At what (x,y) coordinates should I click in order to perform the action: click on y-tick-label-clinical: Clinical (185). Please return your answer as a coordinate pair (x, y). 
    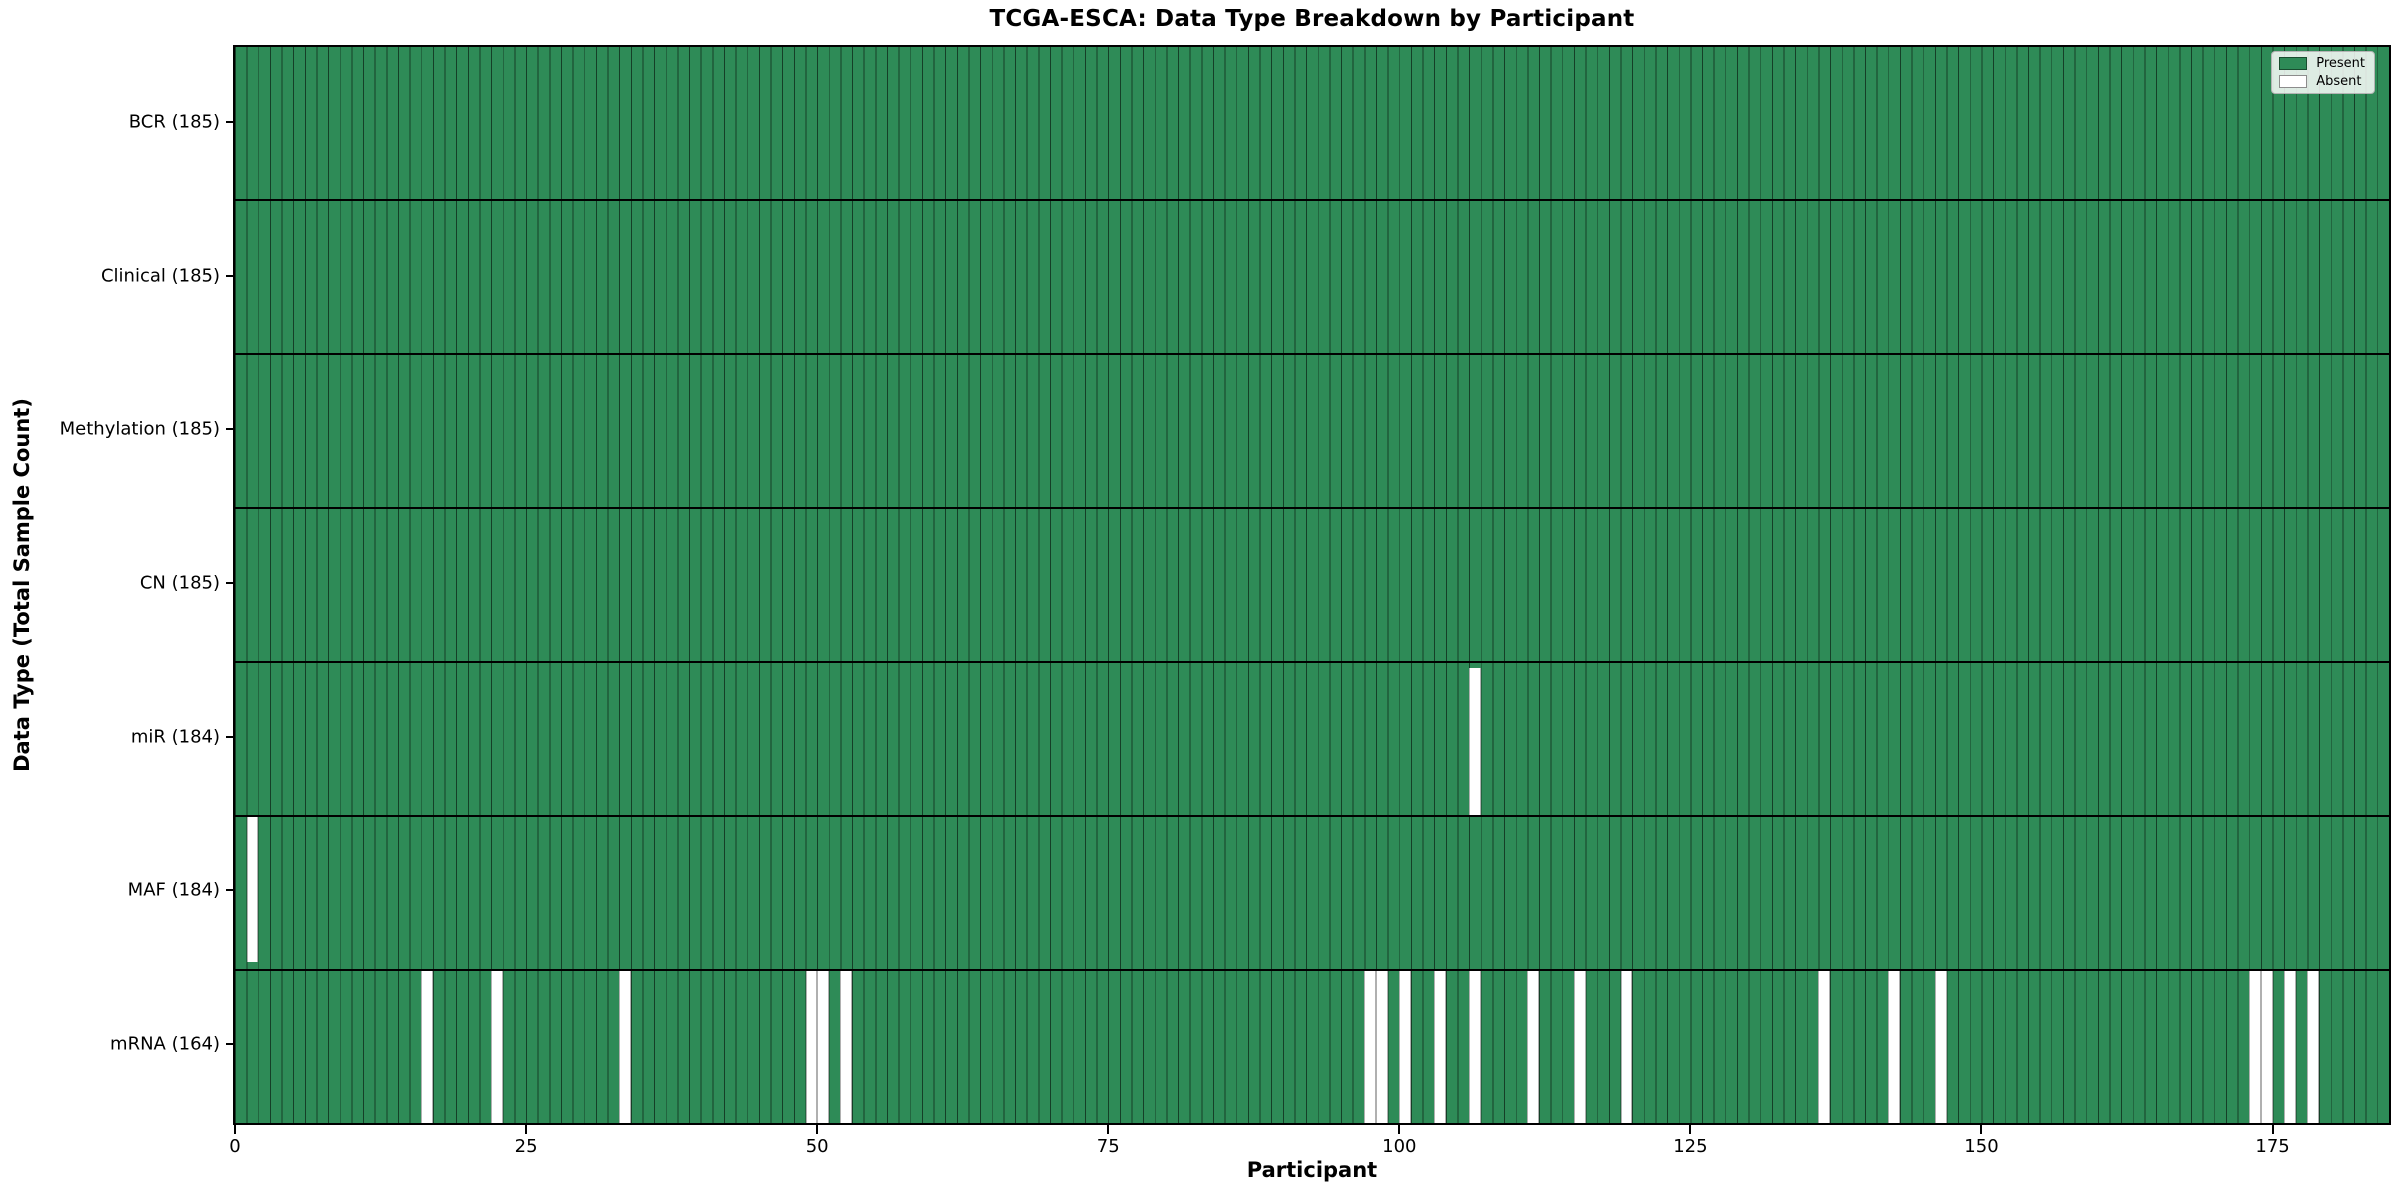
    Looking at the image, I should click on (160, 276).